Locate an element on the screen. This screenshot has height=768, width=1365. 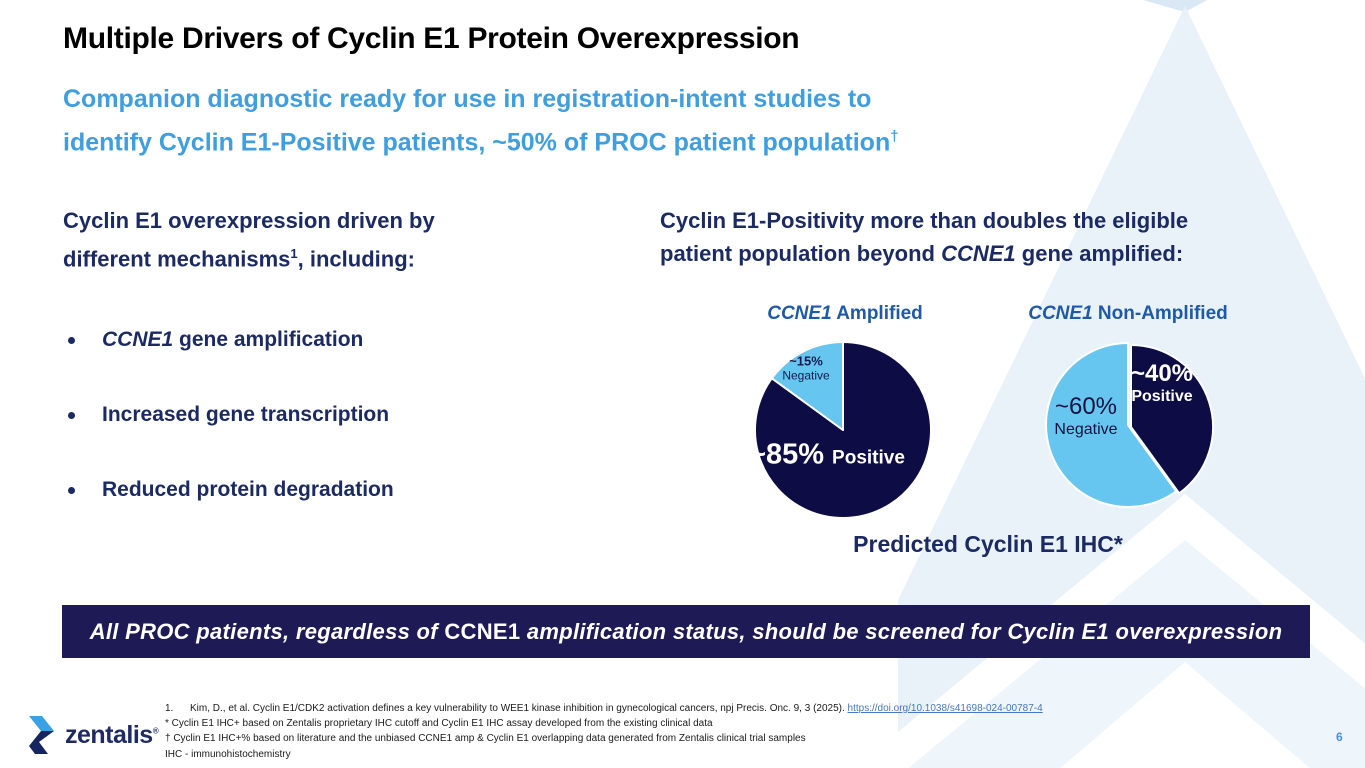
registered-mark: ® is located at coordinates (155, 731).